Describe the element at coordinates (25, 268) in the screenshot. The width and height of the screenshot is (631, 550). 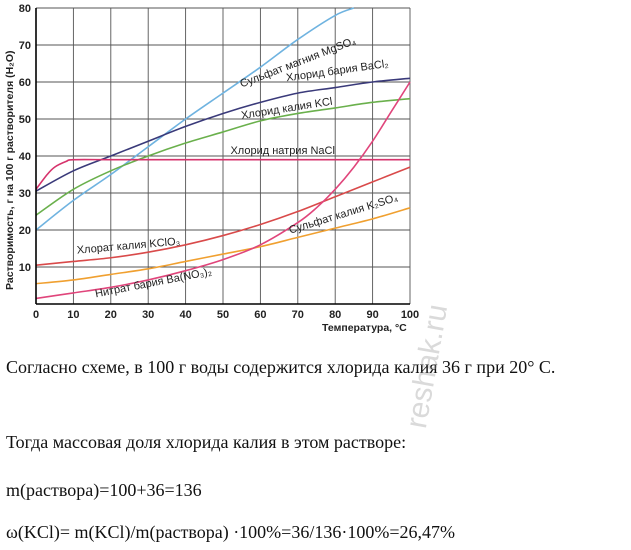
I see `y-tick-label: 10` at that location.